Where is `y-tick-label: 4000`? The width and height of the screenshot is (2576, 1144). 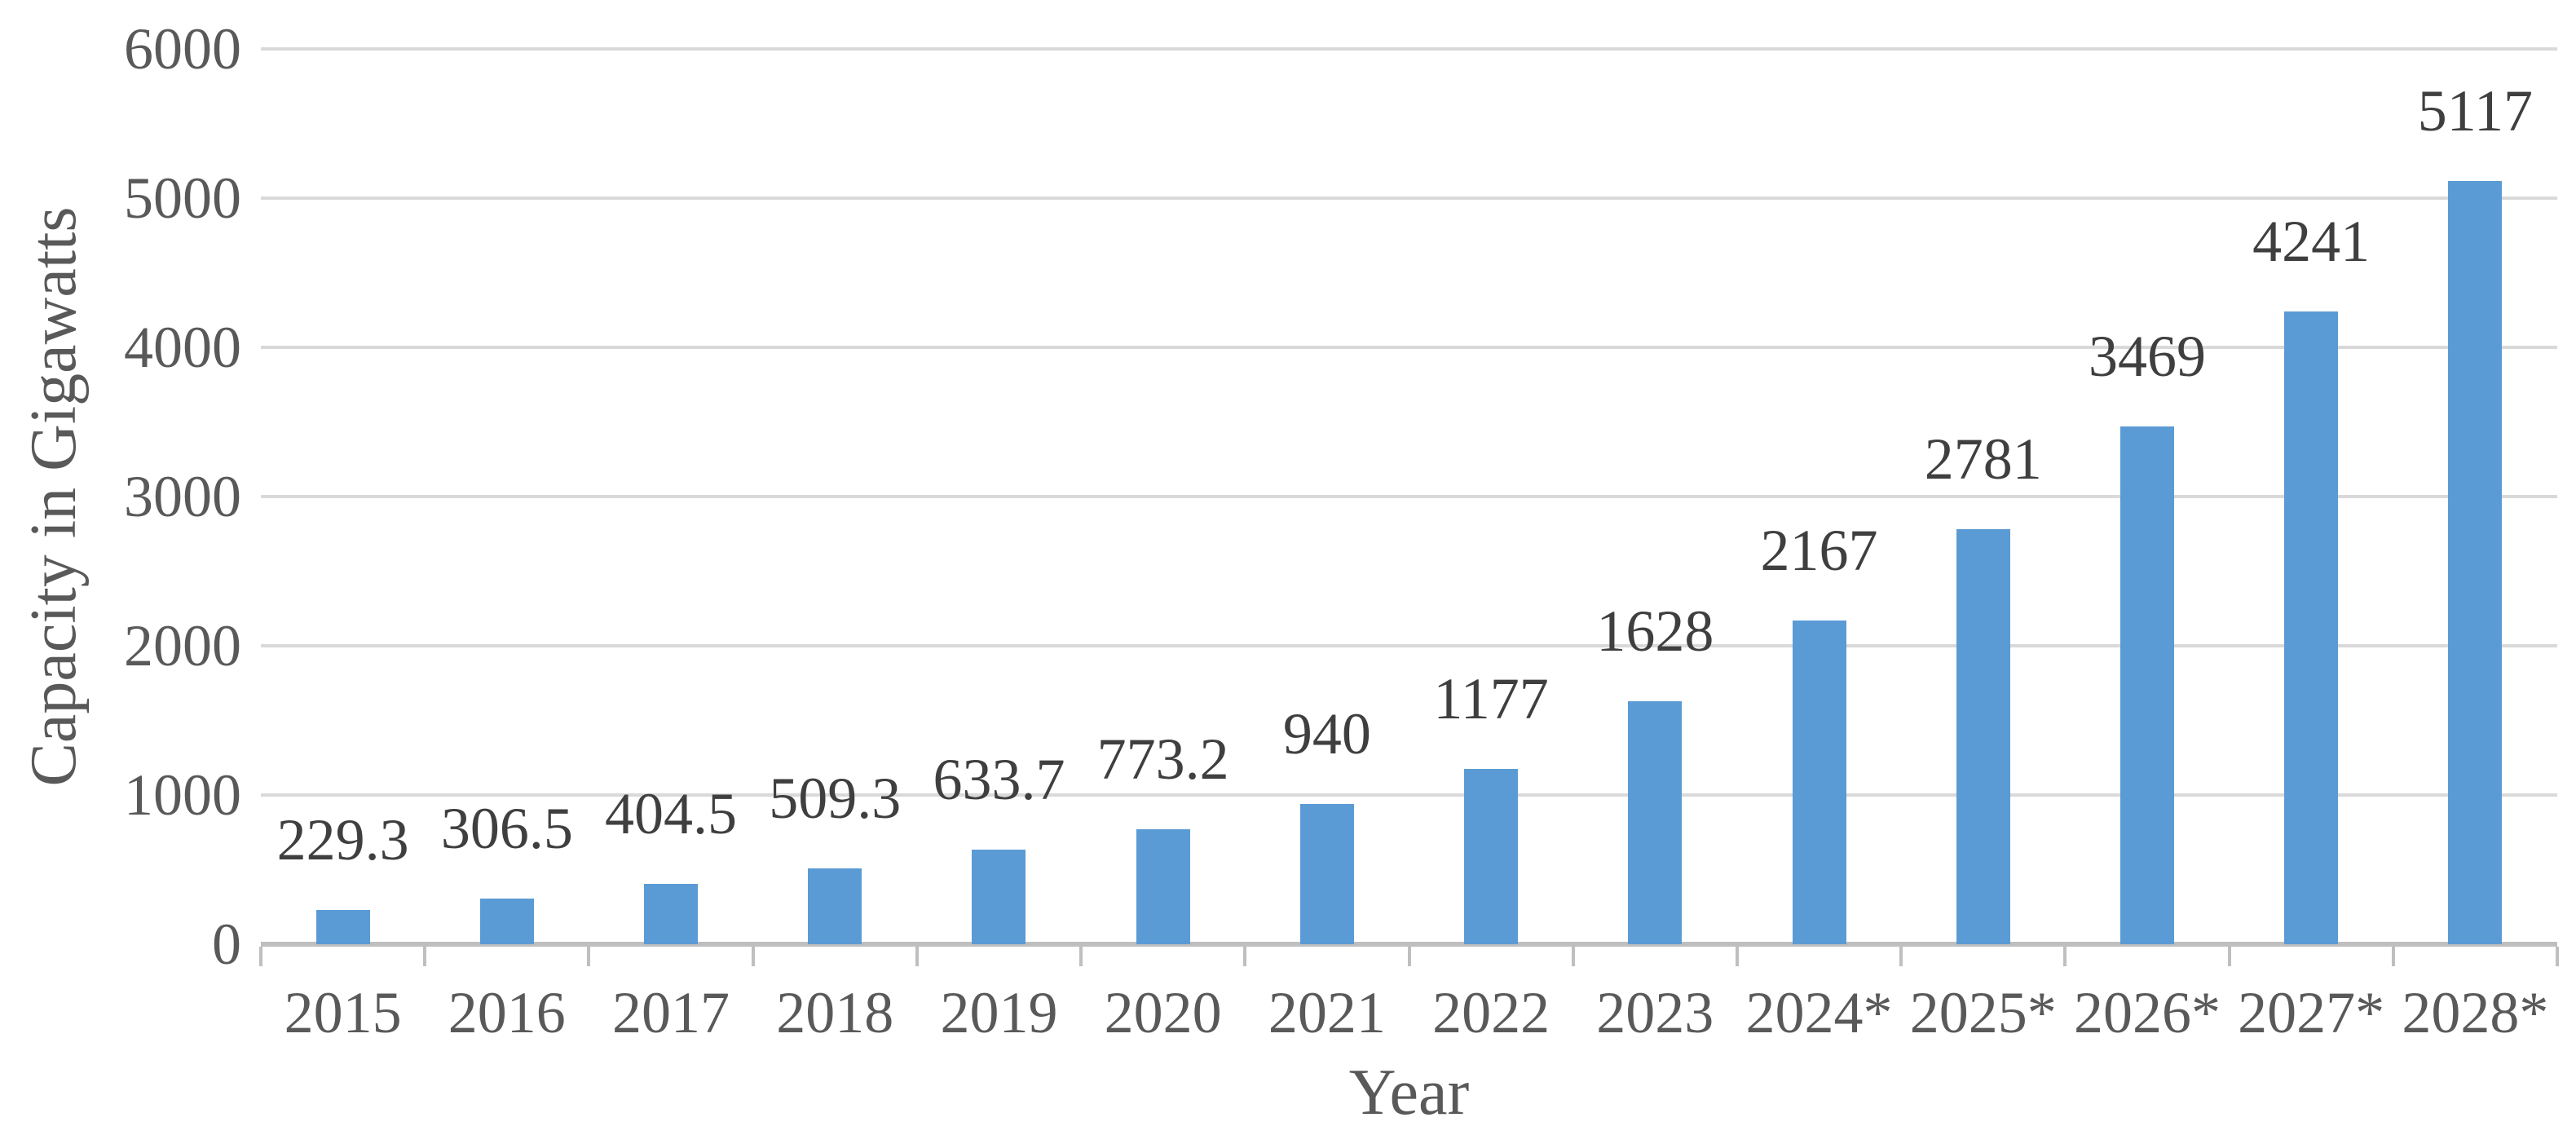 y-tick-label: 4000 is located at coordinates (182, 347).